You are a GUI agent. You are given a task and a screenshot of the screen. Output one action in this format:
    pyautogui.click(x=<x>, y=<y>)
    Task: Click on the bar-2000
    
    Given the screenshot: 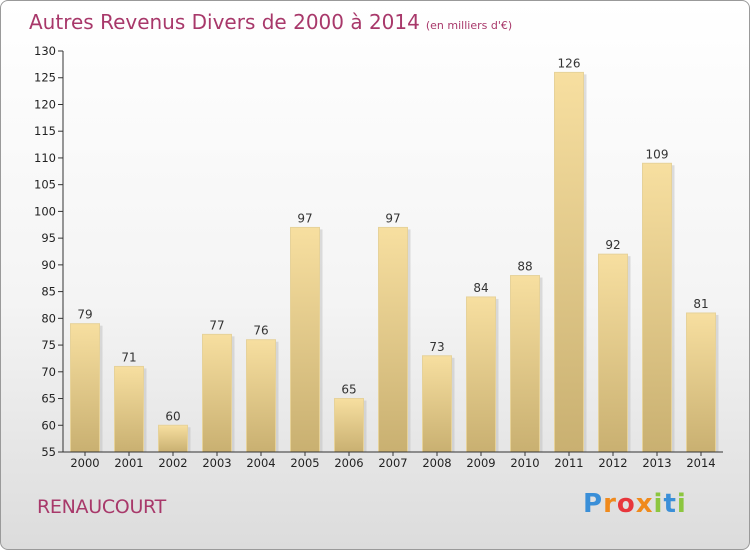 What is the action you would take?
    pyautogui.click(x=85, y=388)
    